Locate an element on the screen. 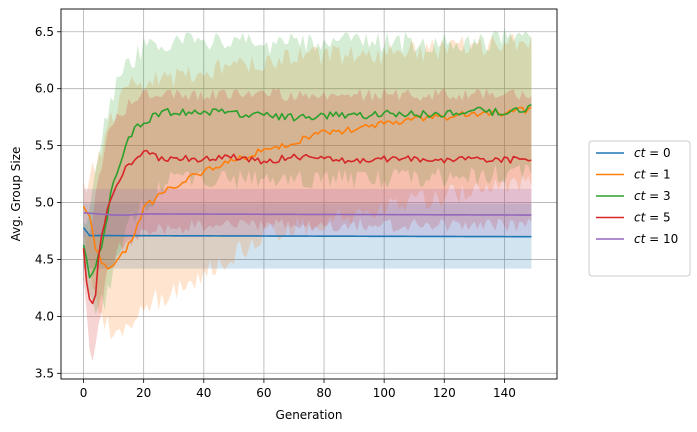  x-tick-label: 100 is located at coordinates (384, 393).